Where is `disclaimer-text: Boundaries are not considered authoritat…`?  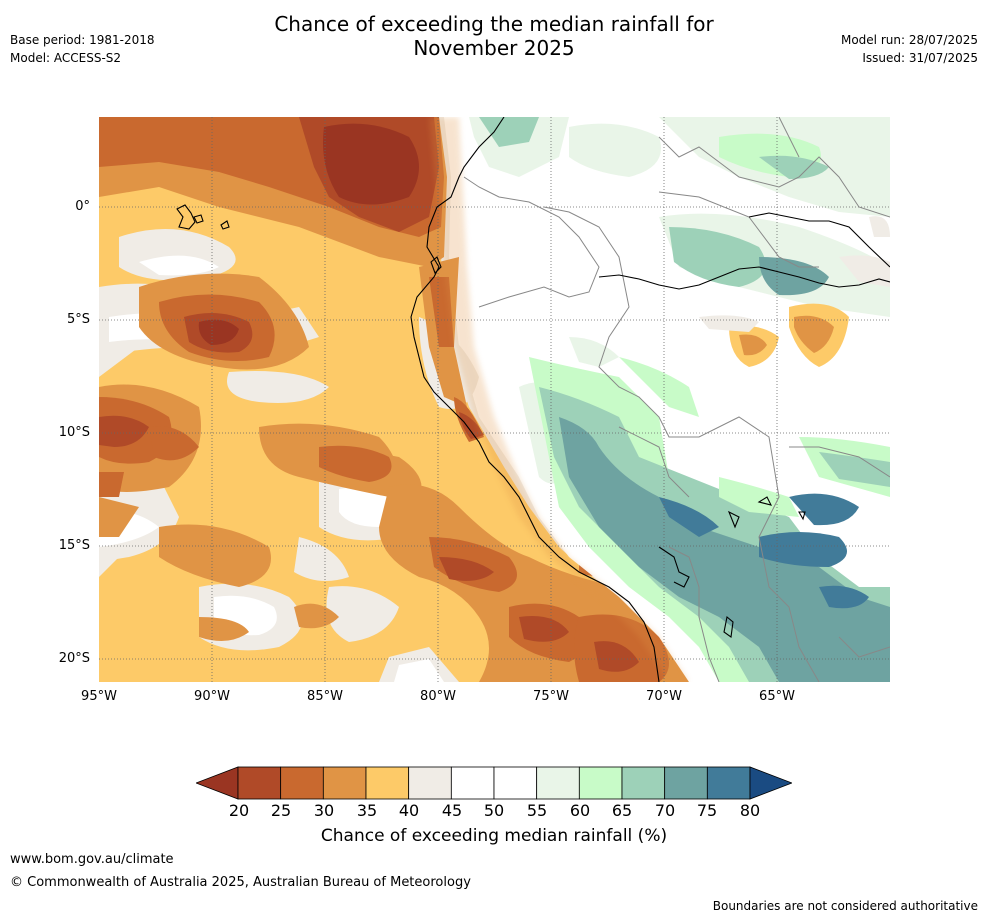
disclaimer-text: Boundaries are not considered authoritat… is located at coordinates (845, 906).